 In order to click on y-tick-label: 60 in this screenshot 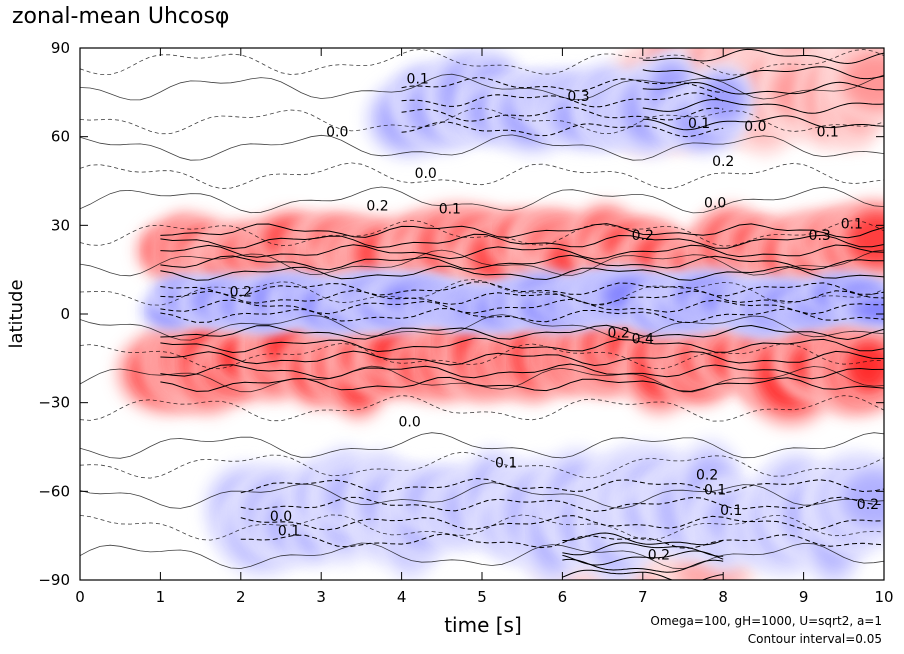, I will do `click(60, 137)`.